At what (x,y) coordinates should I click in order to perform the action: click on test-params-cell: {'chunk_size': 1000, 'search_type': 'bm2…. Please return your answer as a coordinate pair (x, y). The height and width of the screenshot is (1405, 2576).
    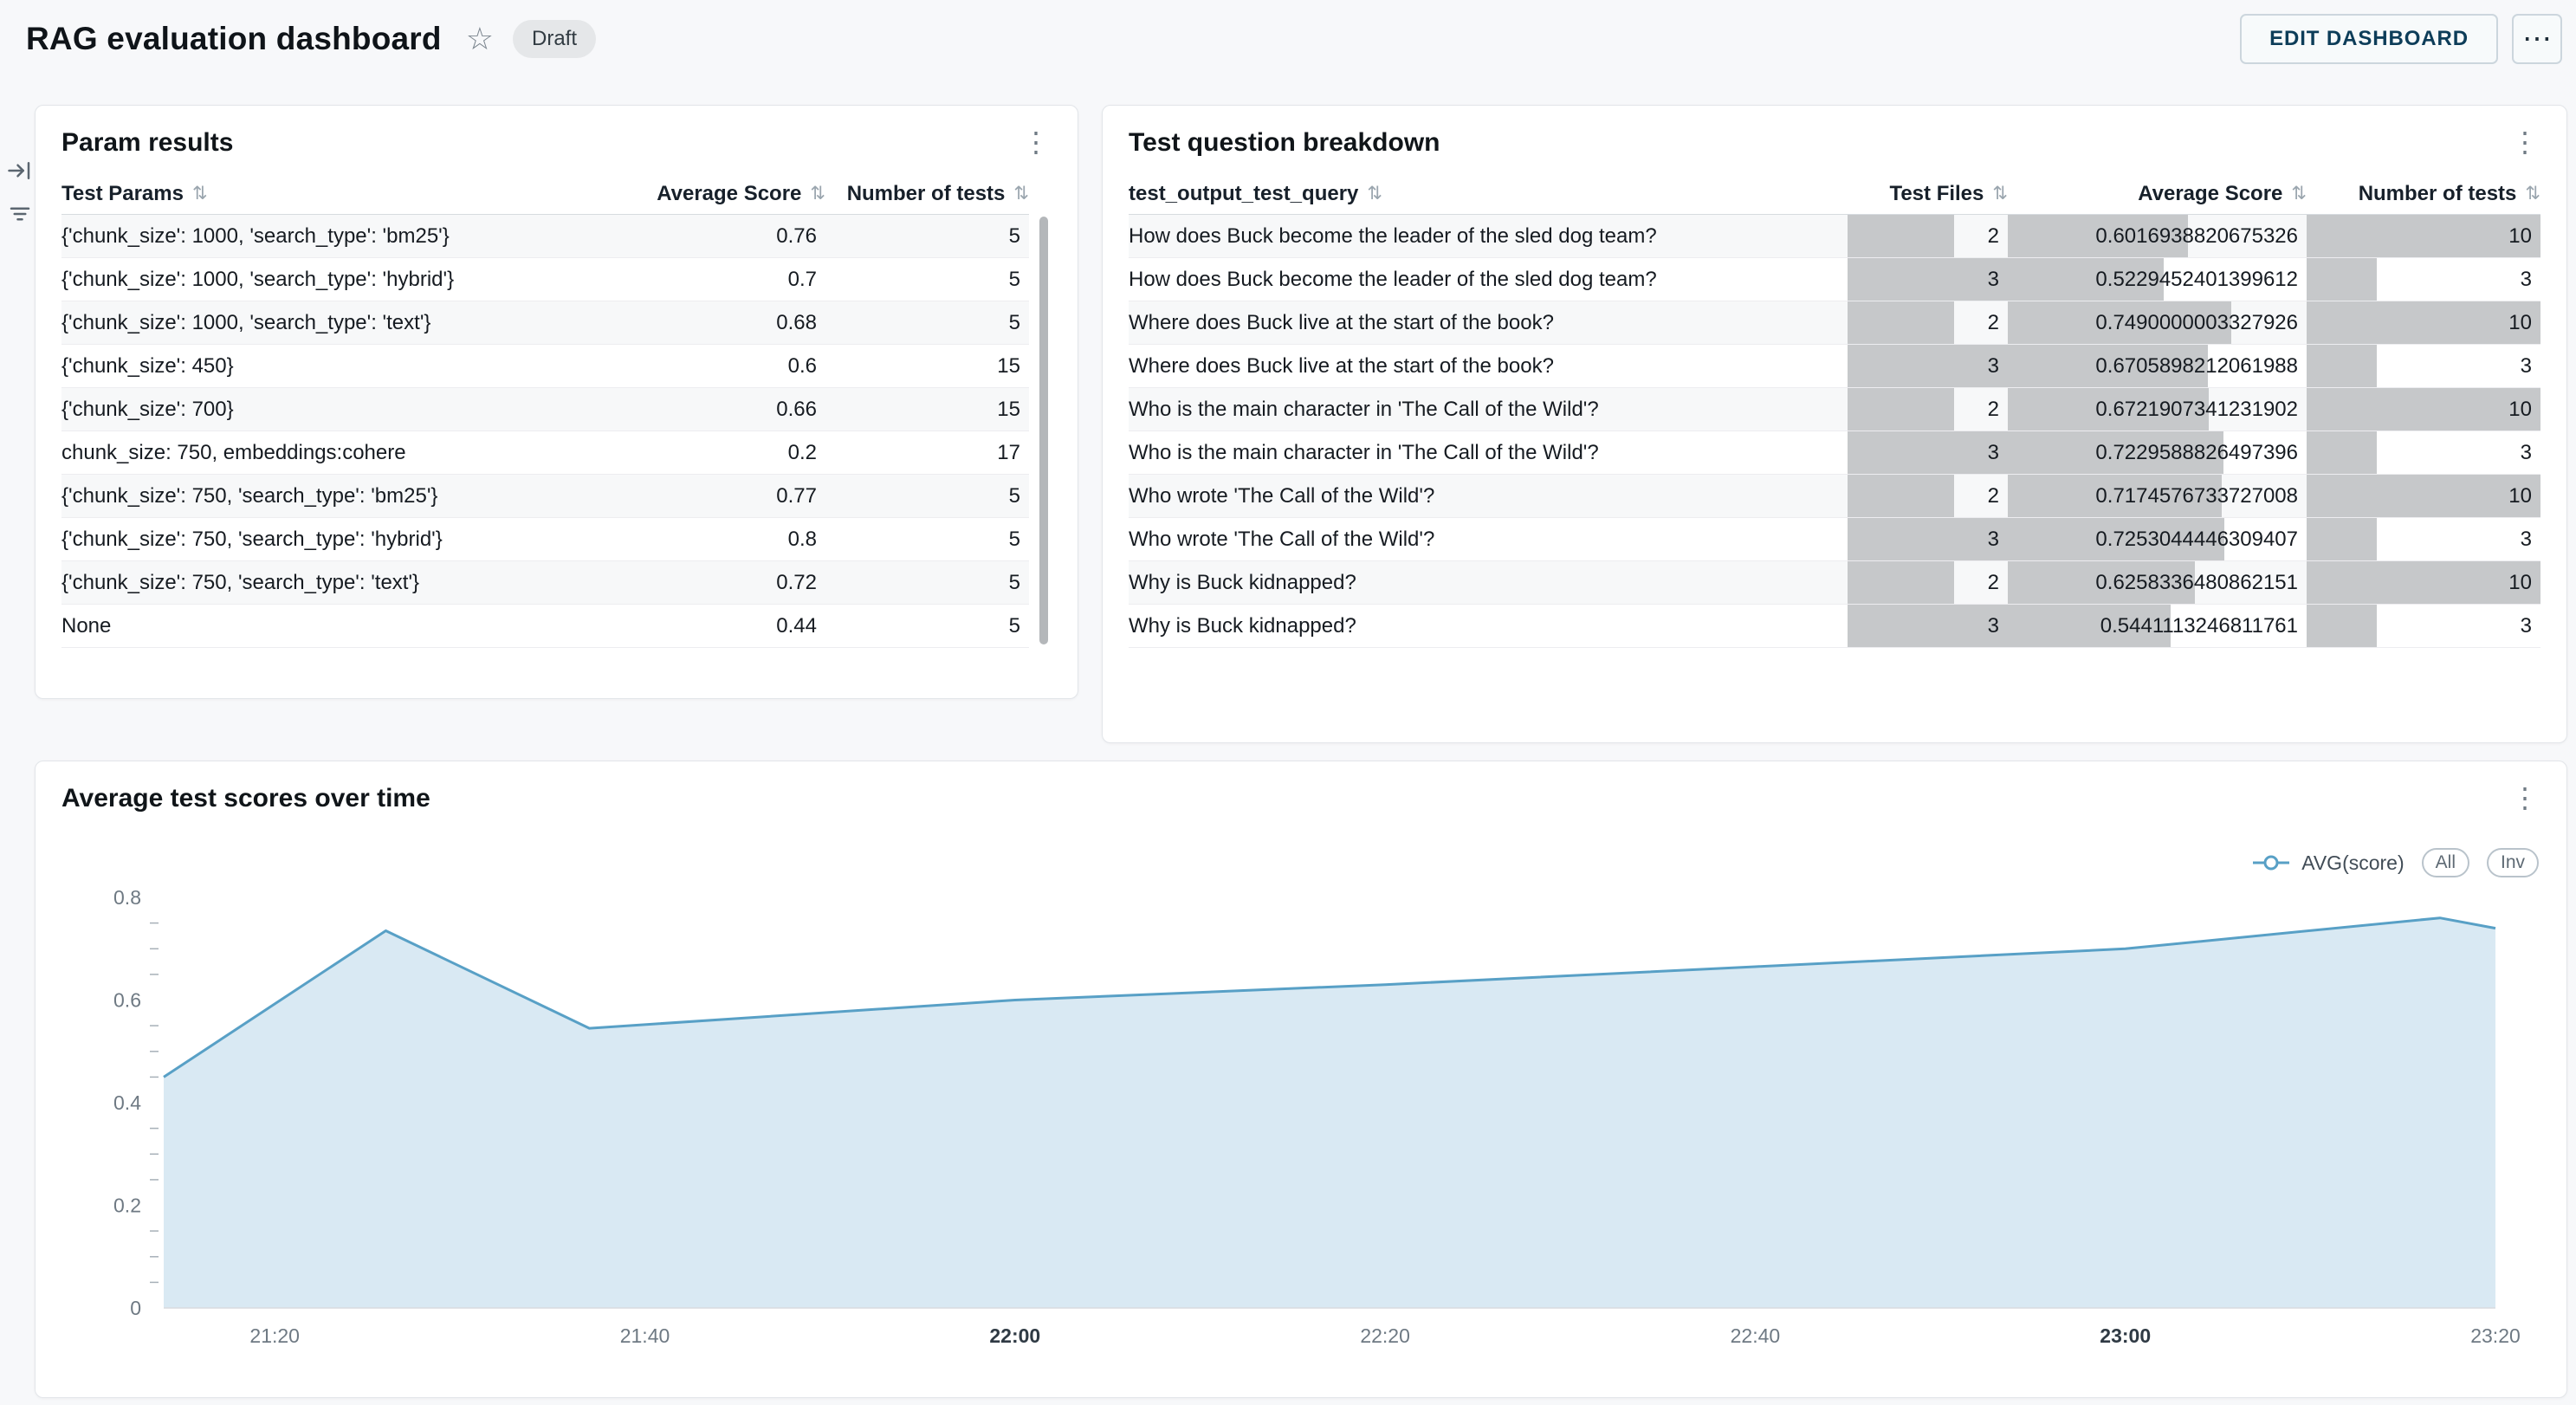
    Looking at the image, I should click on (255, 235).